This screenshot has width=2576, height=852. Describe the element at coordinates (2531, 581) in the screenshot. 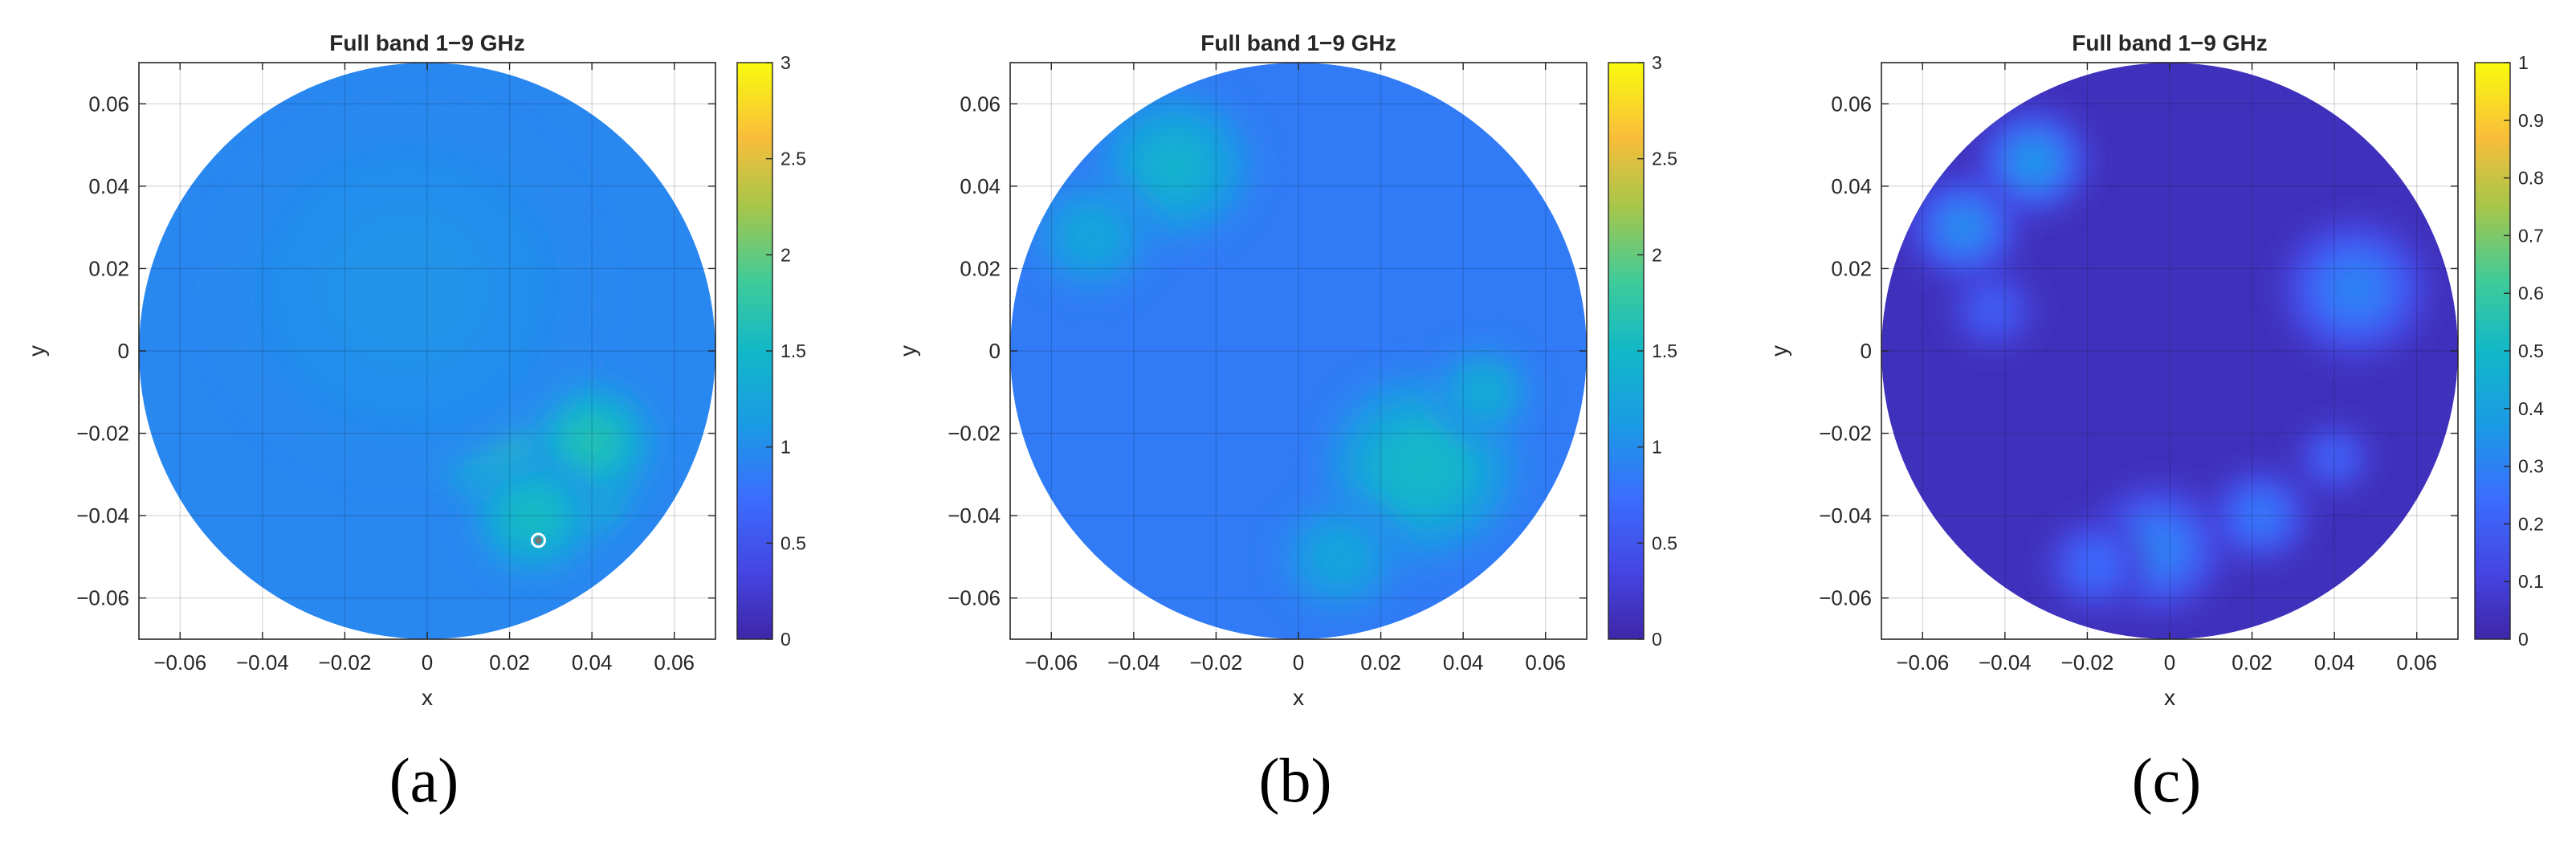

I see `colorbar-tick-label: 0.1` at that location.